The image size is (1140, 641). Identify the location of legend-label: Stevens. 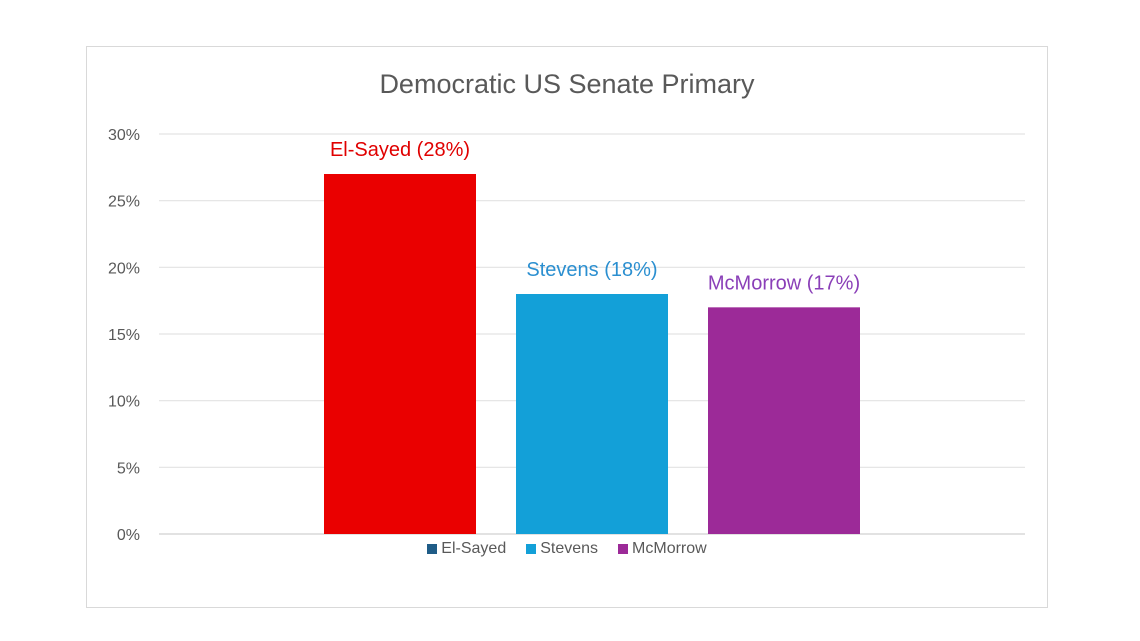
(569, 548).